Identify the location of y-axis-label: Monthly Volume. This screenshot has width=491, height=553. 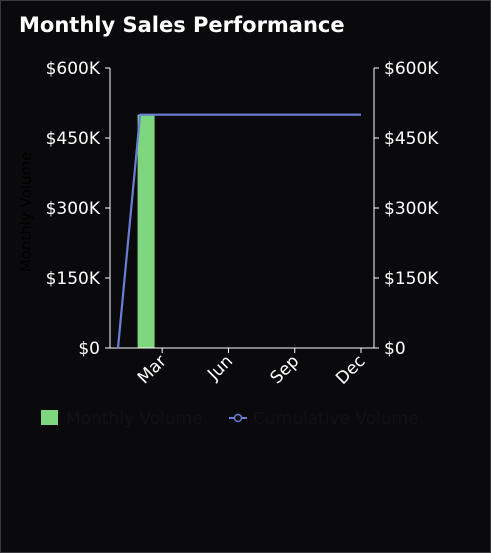
(26, 212).